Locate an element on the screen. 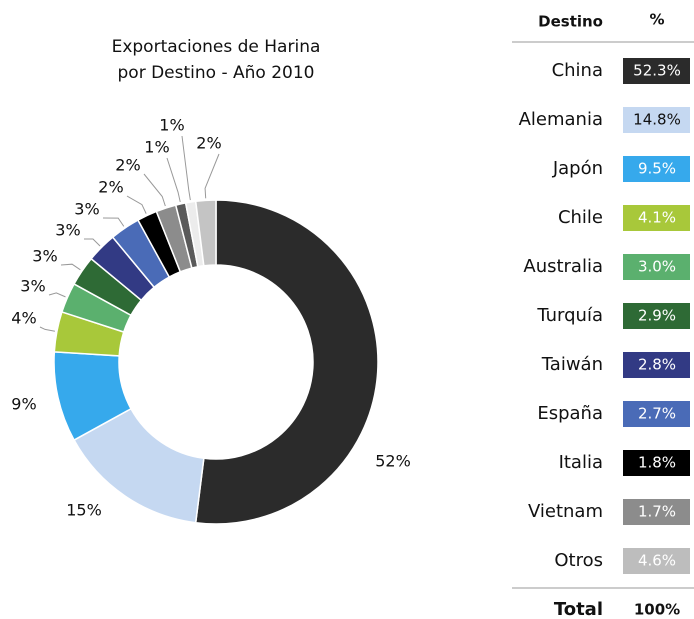 The height and width of the screenshot is (619, 694). pct: 52.3% is located at coordinates (657, 71).